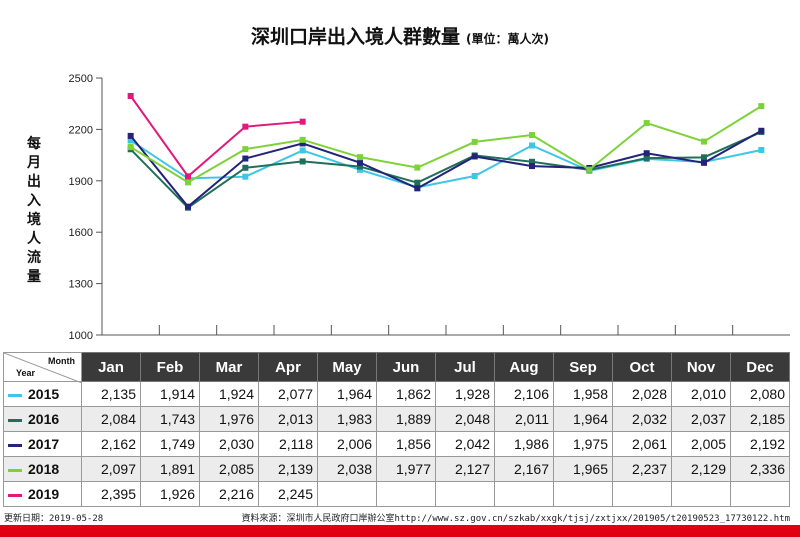 Image resolution: width=800 pixels, height=537 pixels. I want to click on value-cell: 2,084, so click(111, 419).